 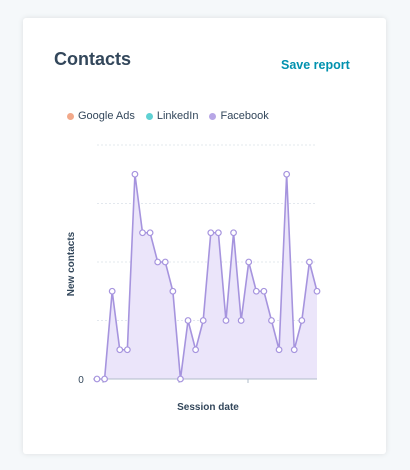 I want to click on save-report-link: Save report, so click(x=315, y=65).